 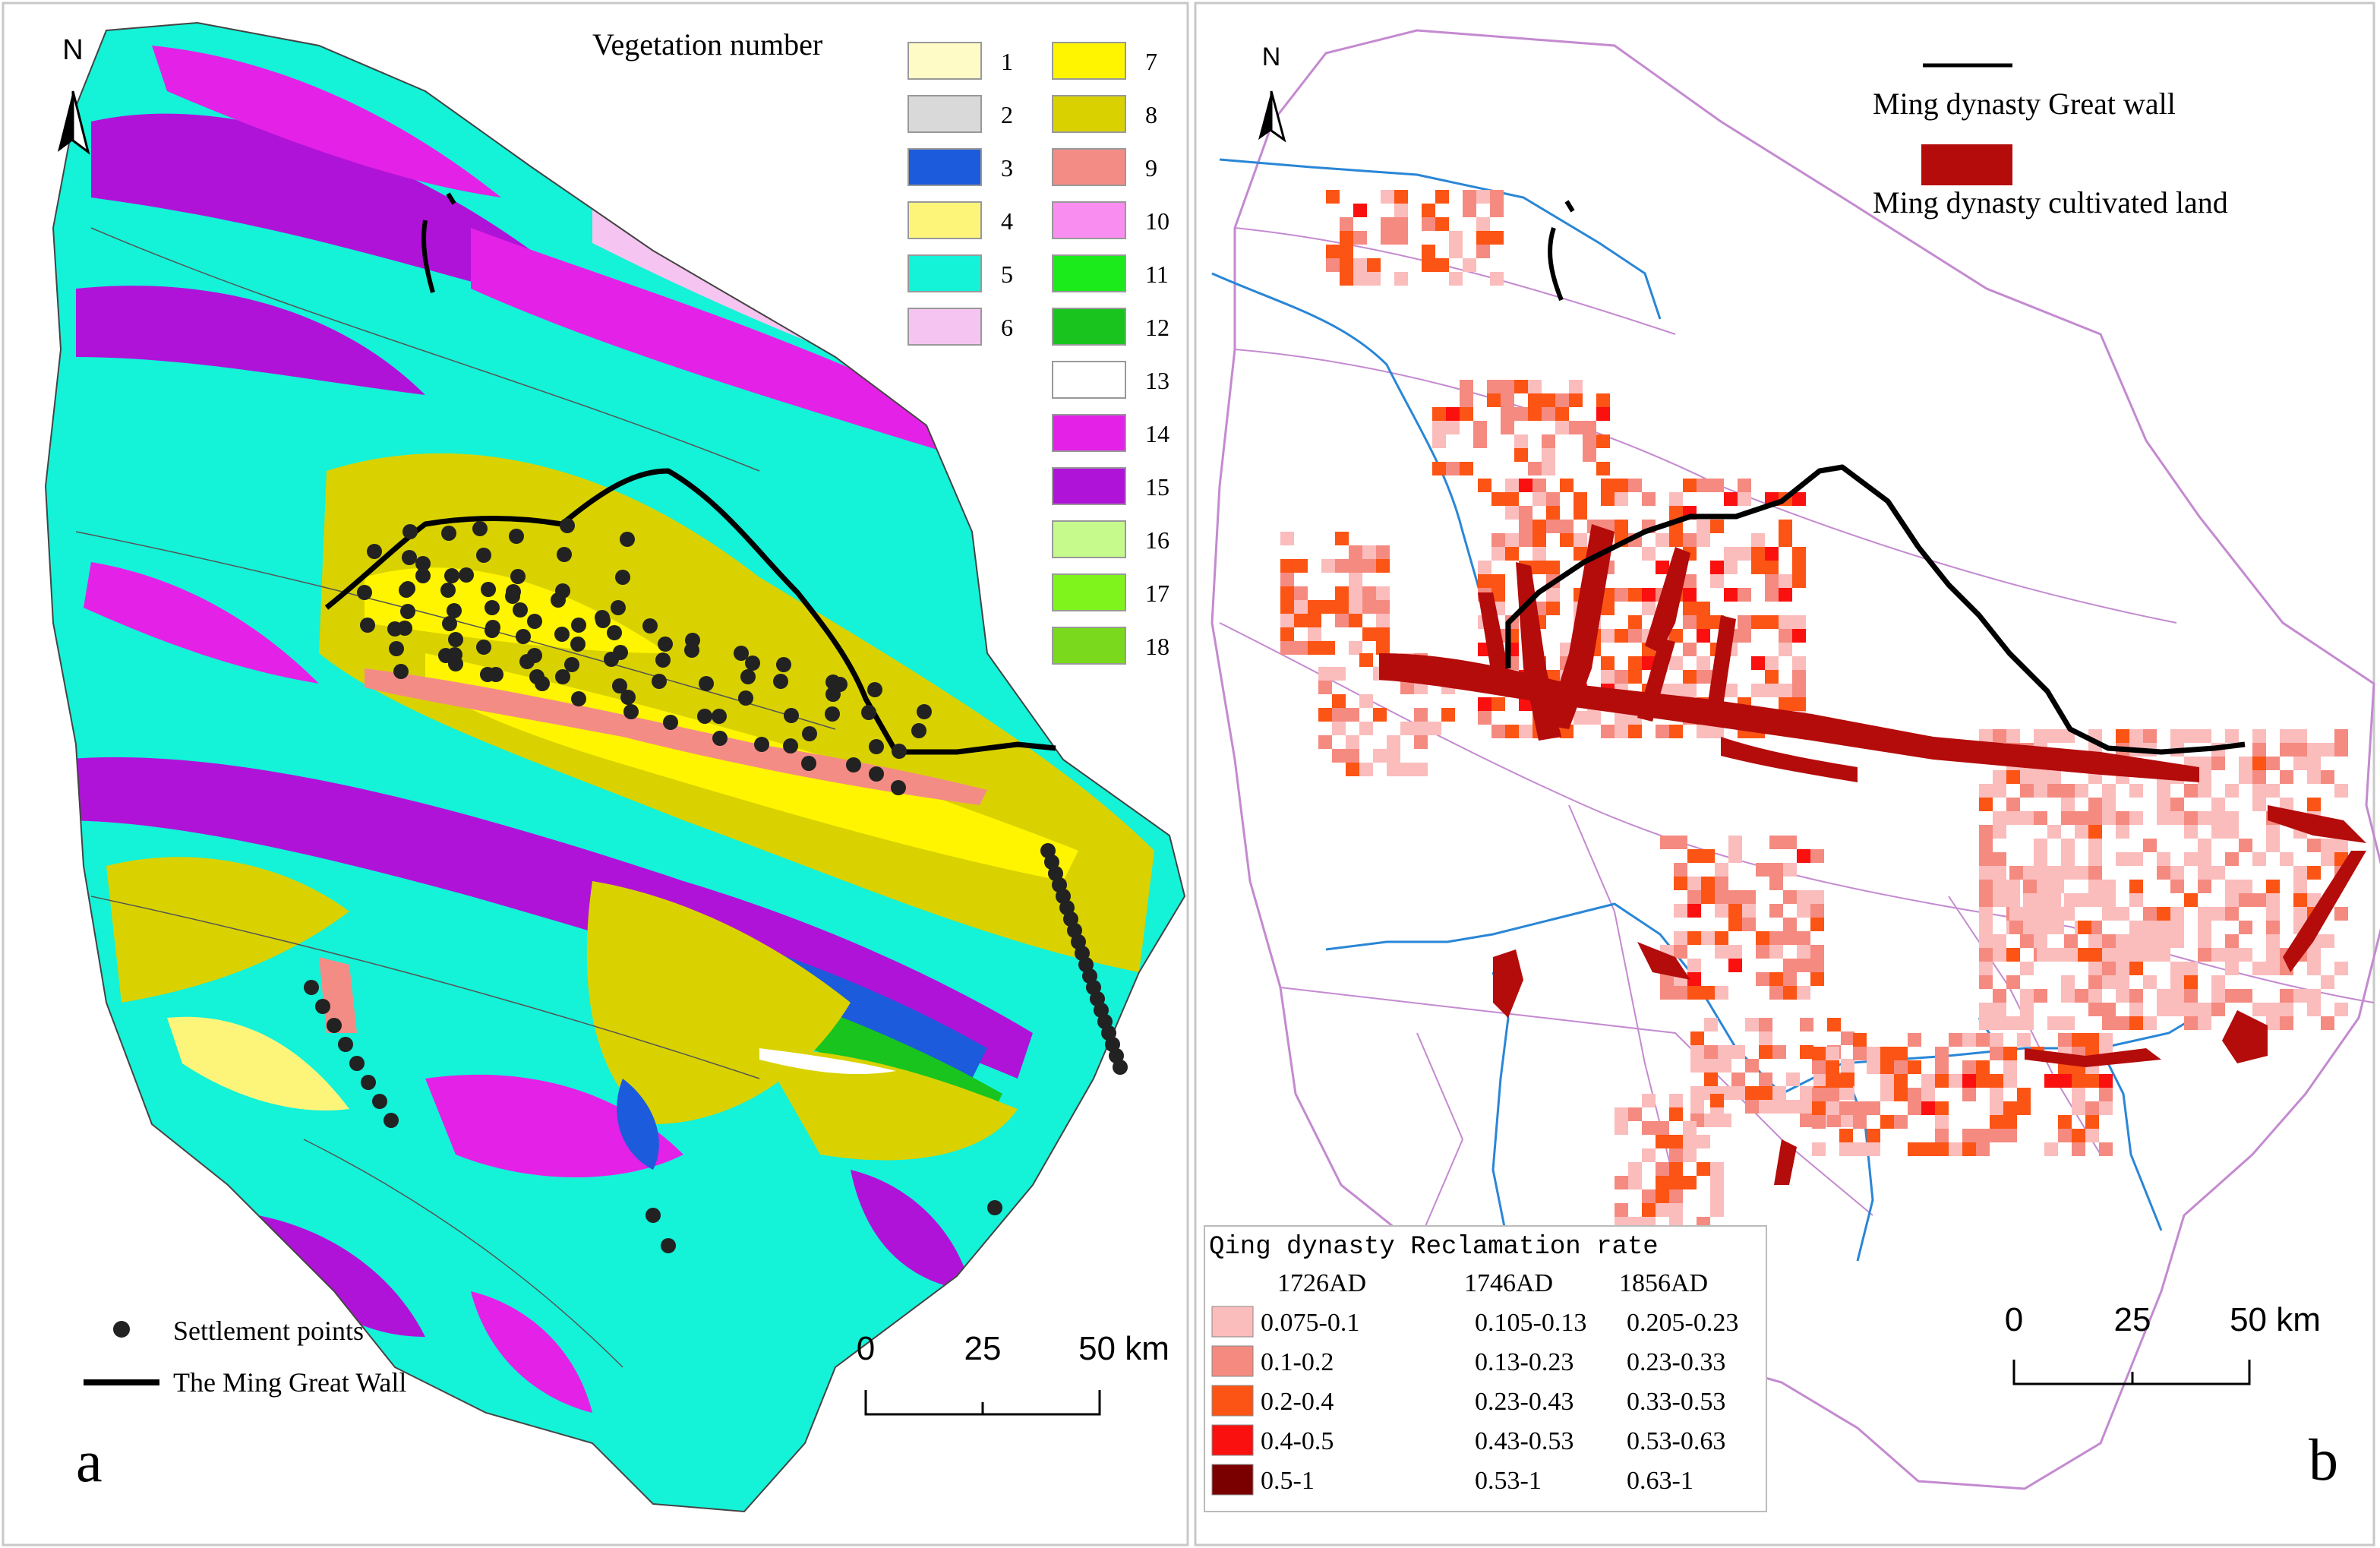 I want to click on reclamation-range: 0.075-0.1, so click(x=1310, y=1323).